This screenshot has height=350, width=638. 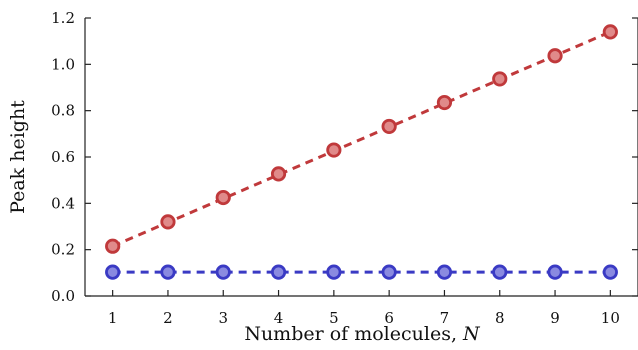 I want to click on y-tick-label: 0.0, so click(x=63, y=296).